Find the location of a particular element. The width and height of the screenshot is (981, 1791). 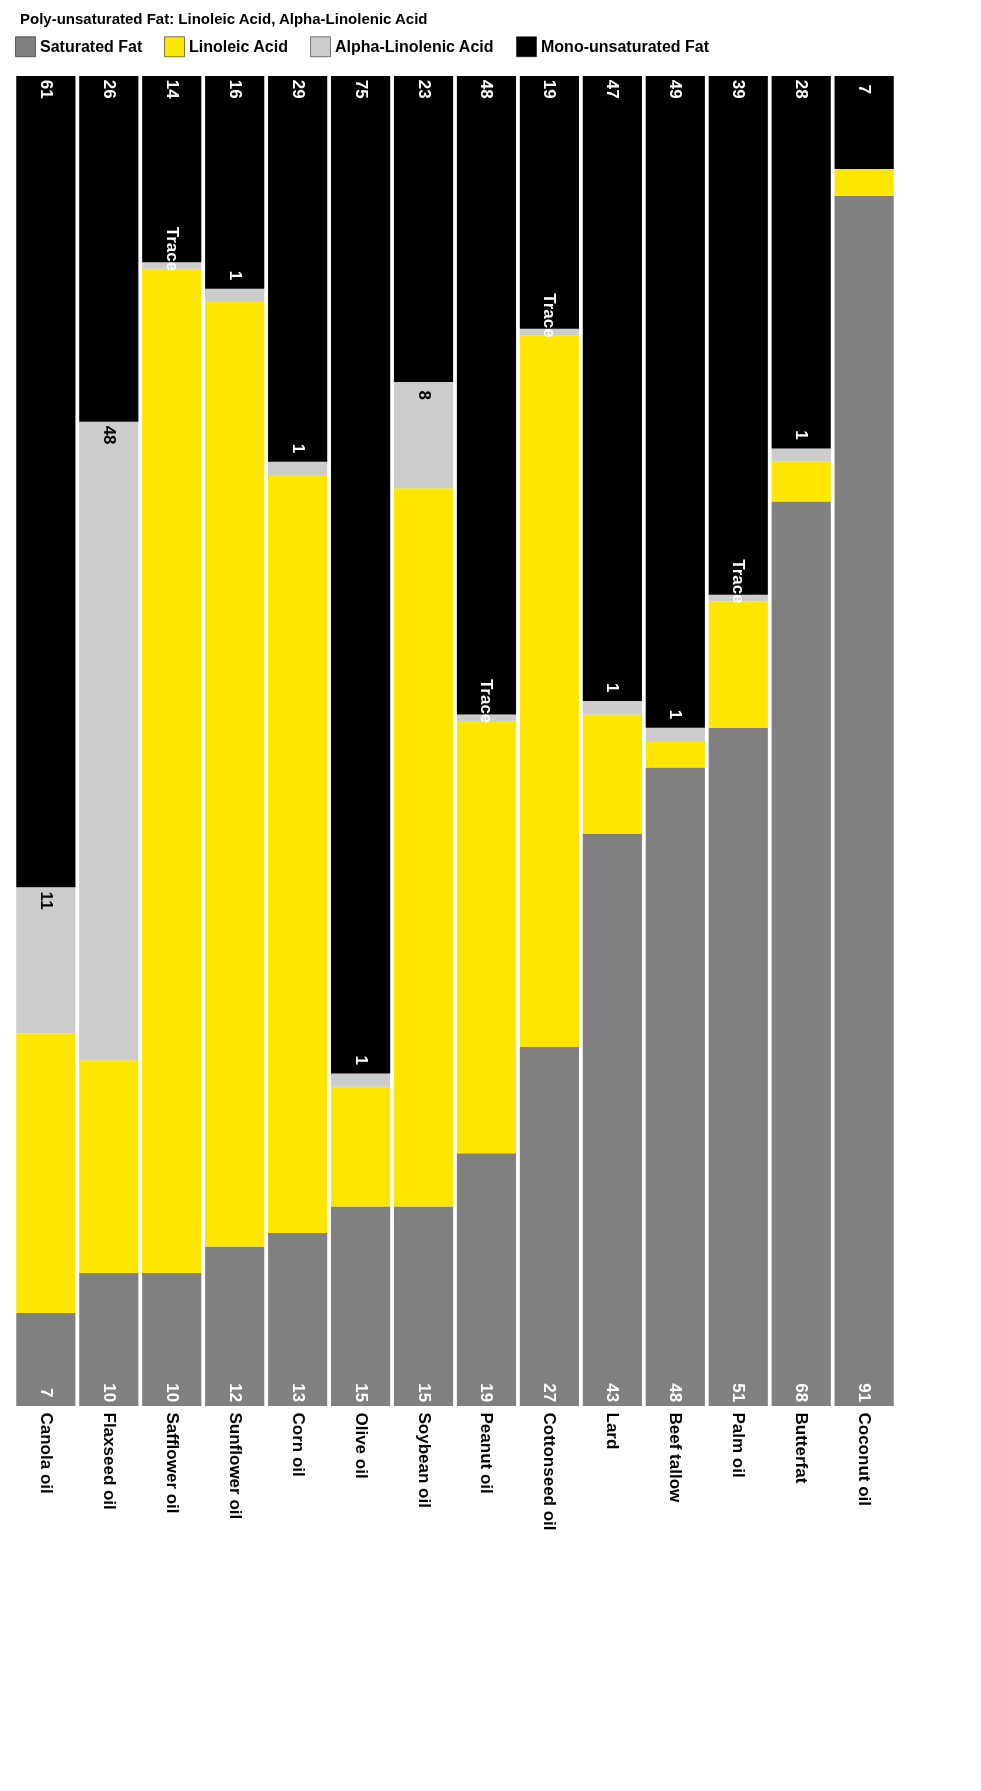

data-label: 13 is located at coordinates (298, 1393).